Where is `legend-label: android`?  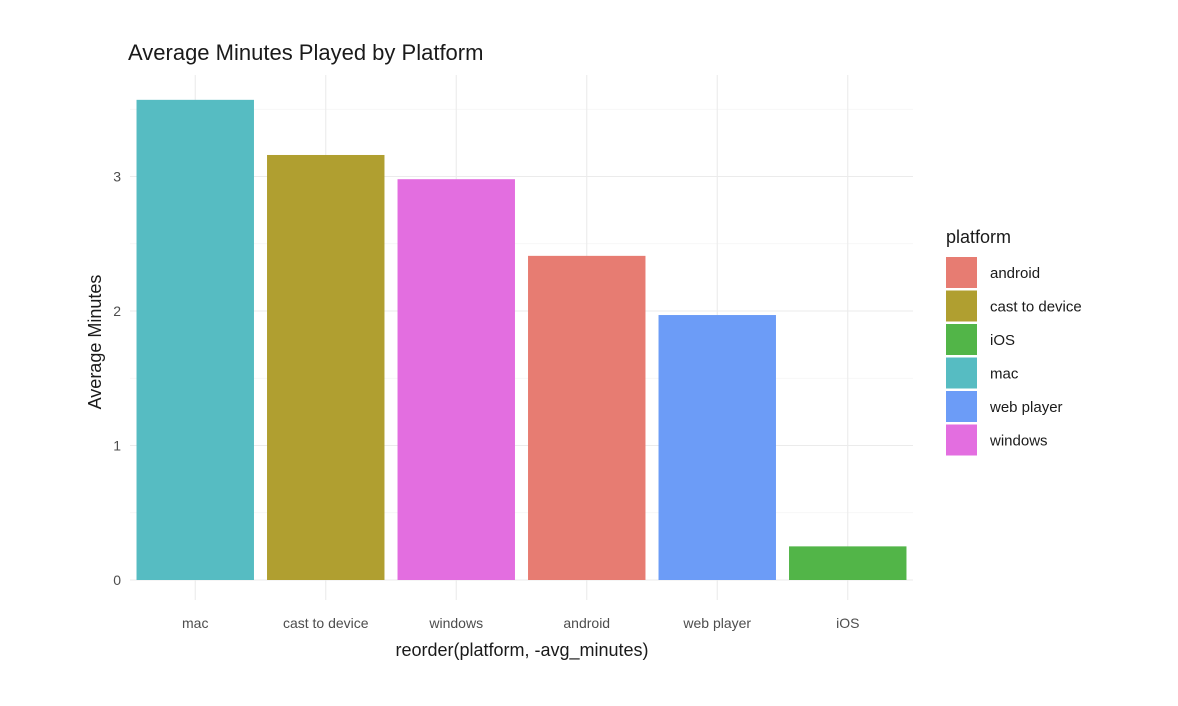 legend-label: android is located at coordinates (1015, 273).